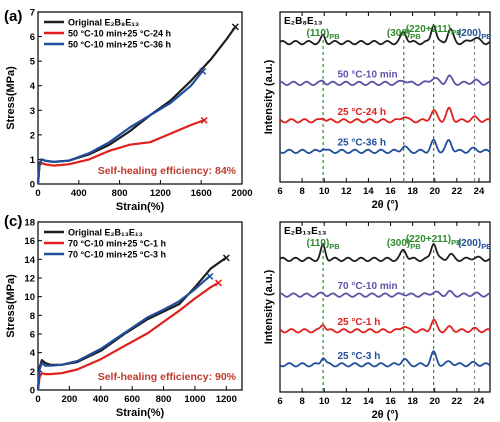 The height and width of the screenshot is (422, 500). I want to click on legend-entry-1: 70 °C-10 min+25 °C-1 h, so click(117, 244).